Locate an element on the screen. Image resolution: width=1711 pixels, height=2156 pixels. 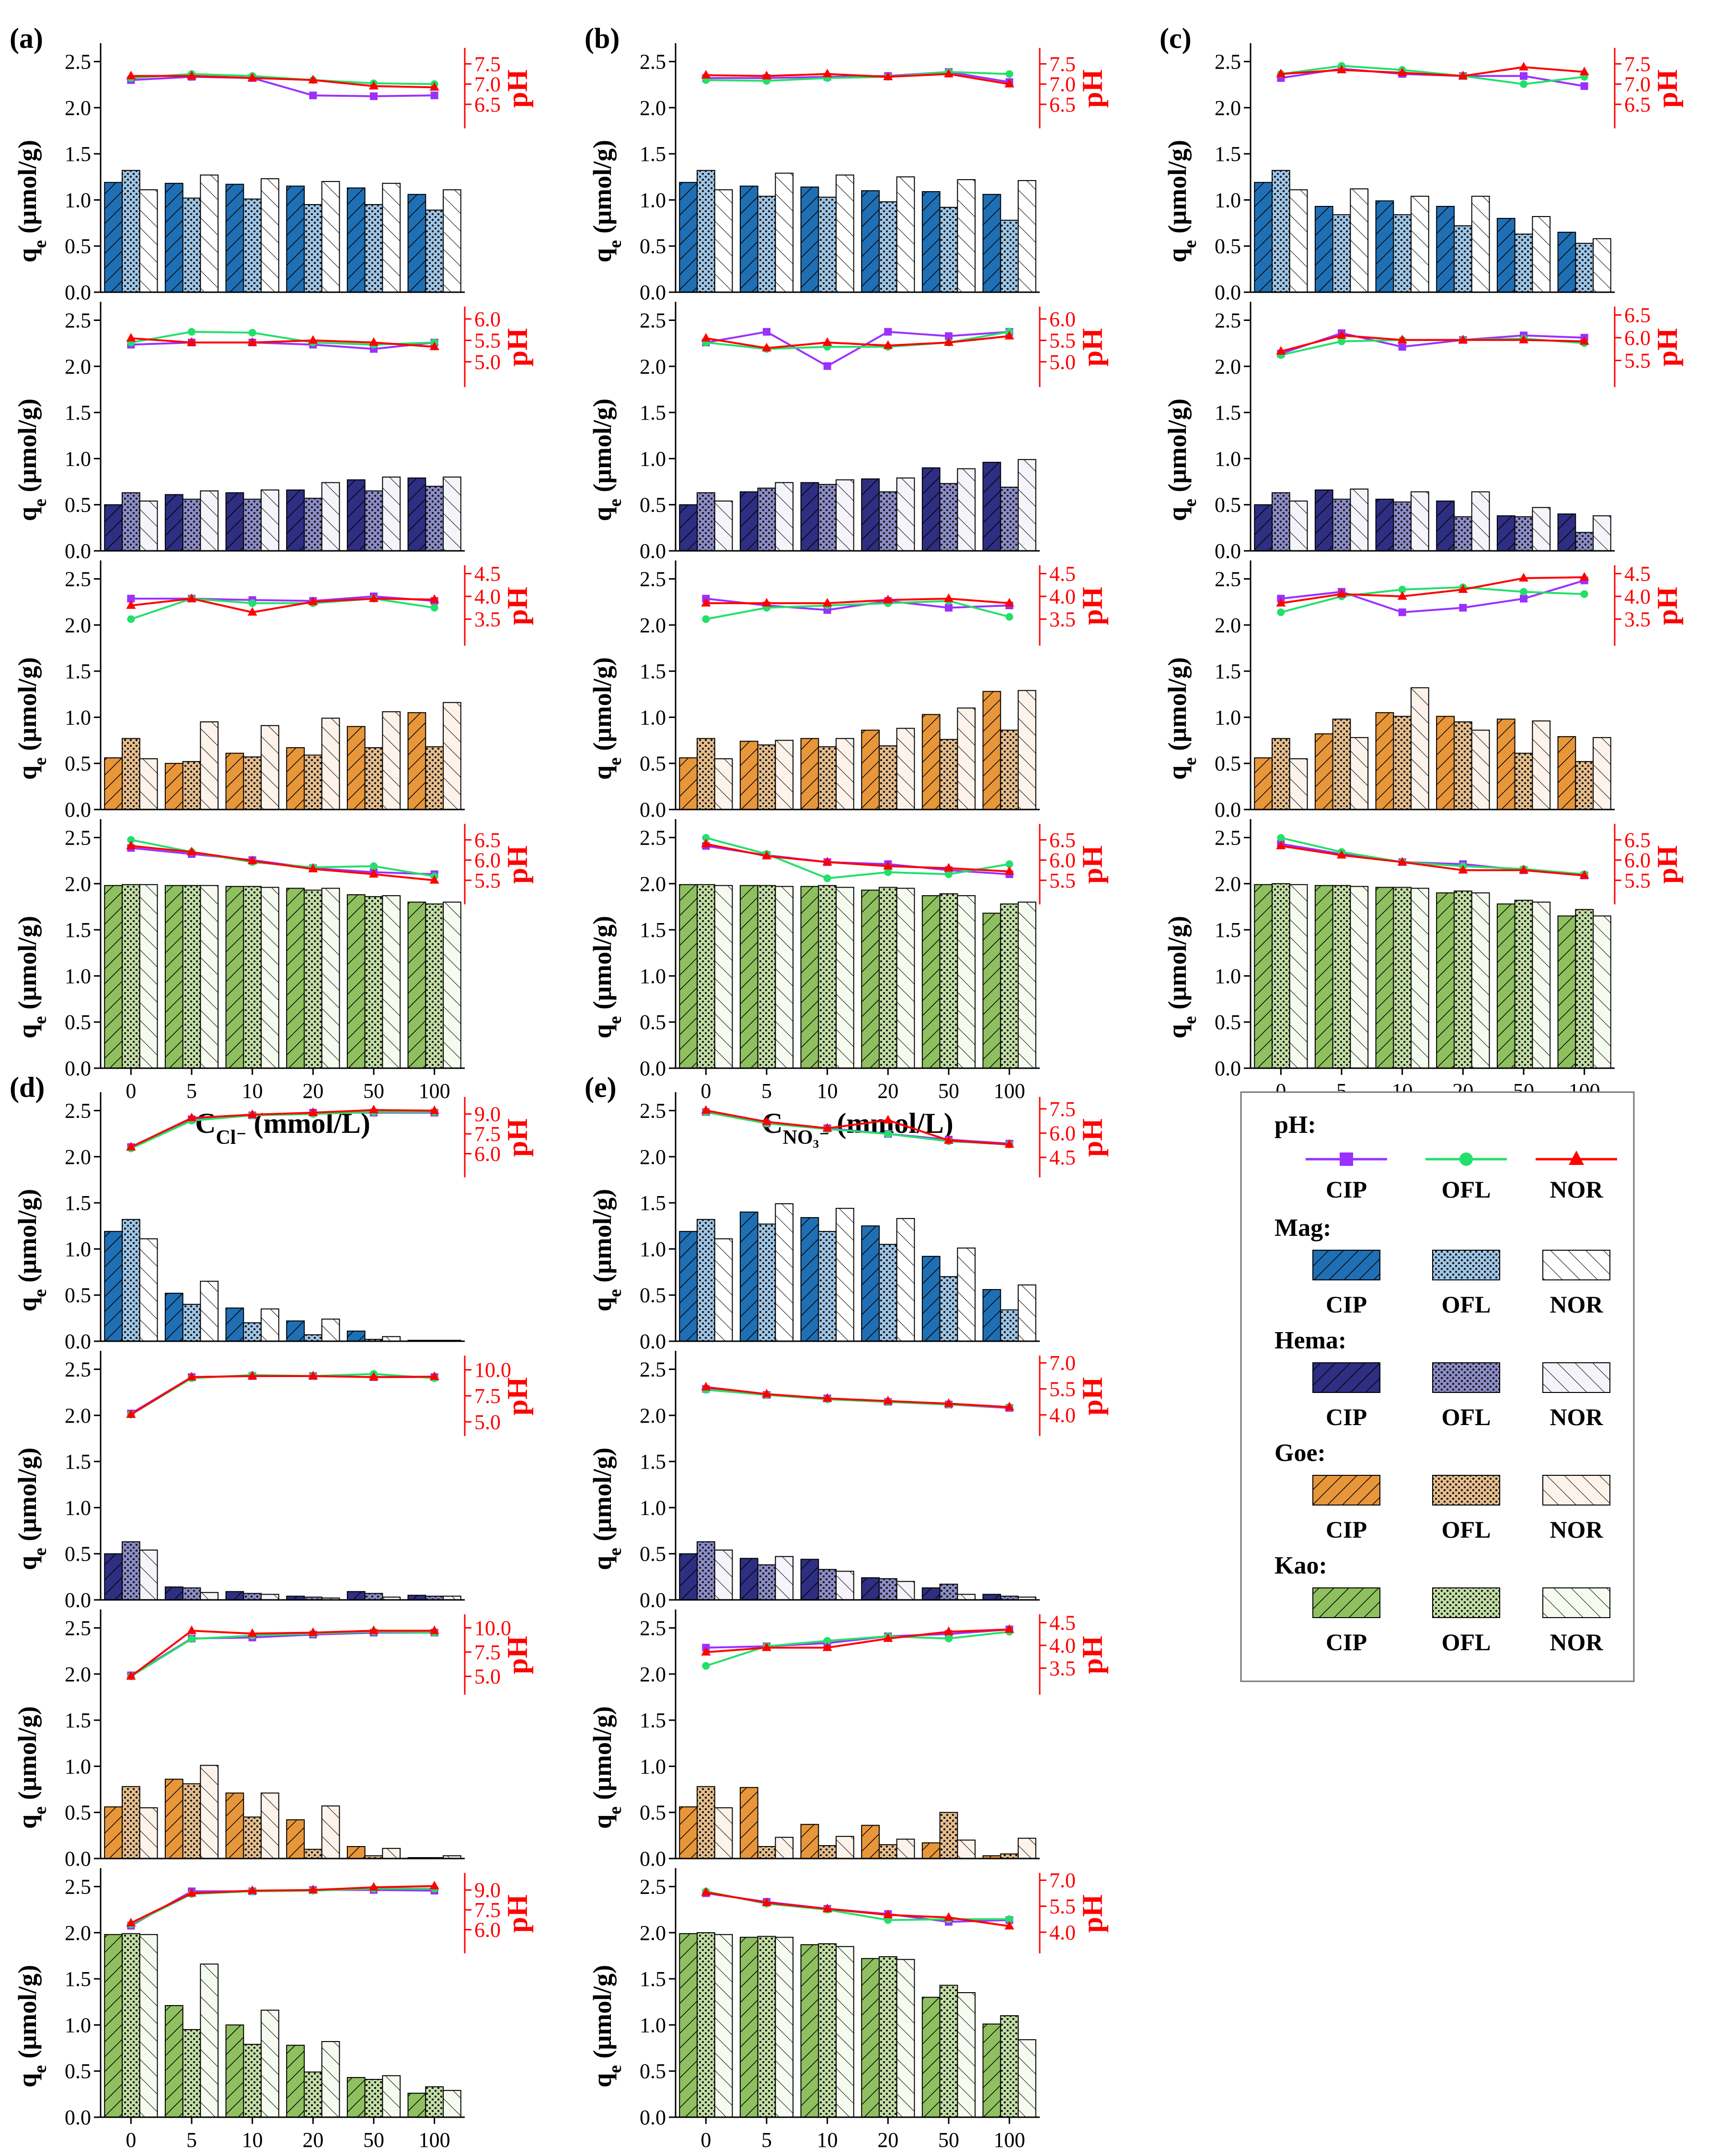
legend-group-title-mag: Mag: is located at coordinates (1303, 1228).